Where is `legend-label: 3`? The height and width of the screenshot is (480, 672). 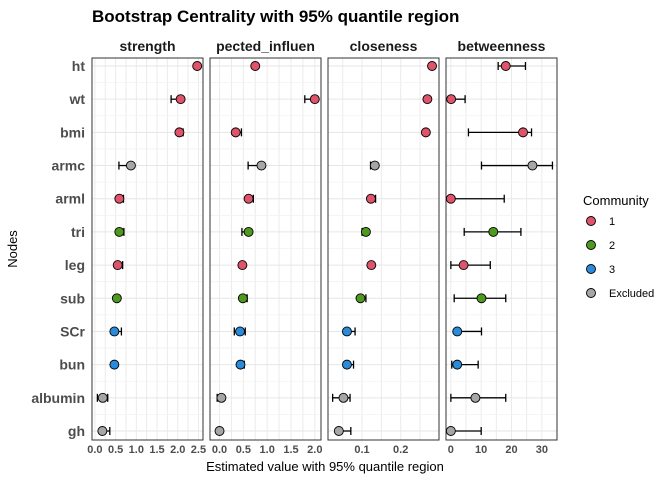
legend-label: 3 is located at coordinates (612, 270).